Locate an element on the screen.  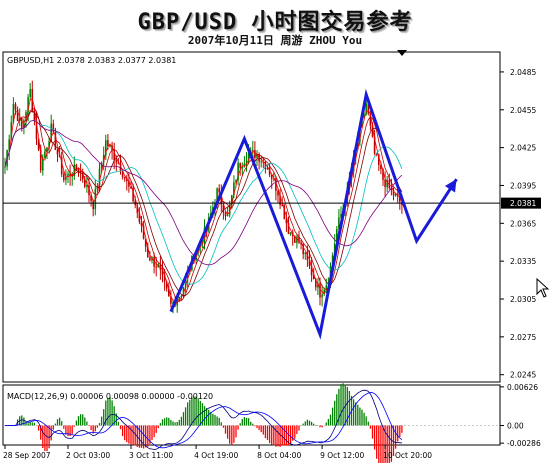
page-title: GBP/USD 小时图交易参考 is located at coordinates (275, 22).